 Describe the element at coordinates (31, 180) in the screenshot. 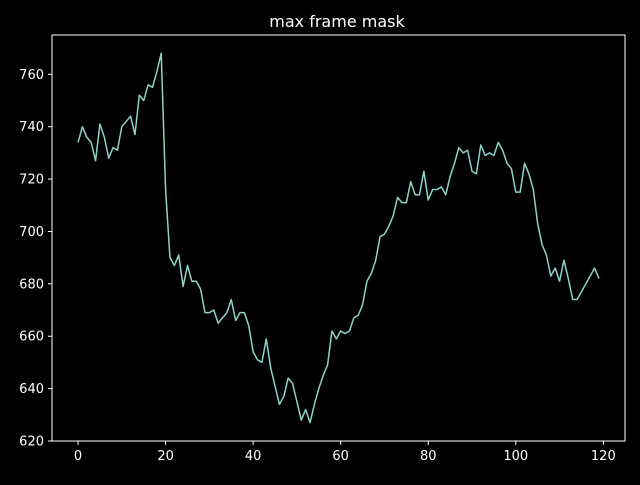

I see `y-tick-label: 720` at that location.